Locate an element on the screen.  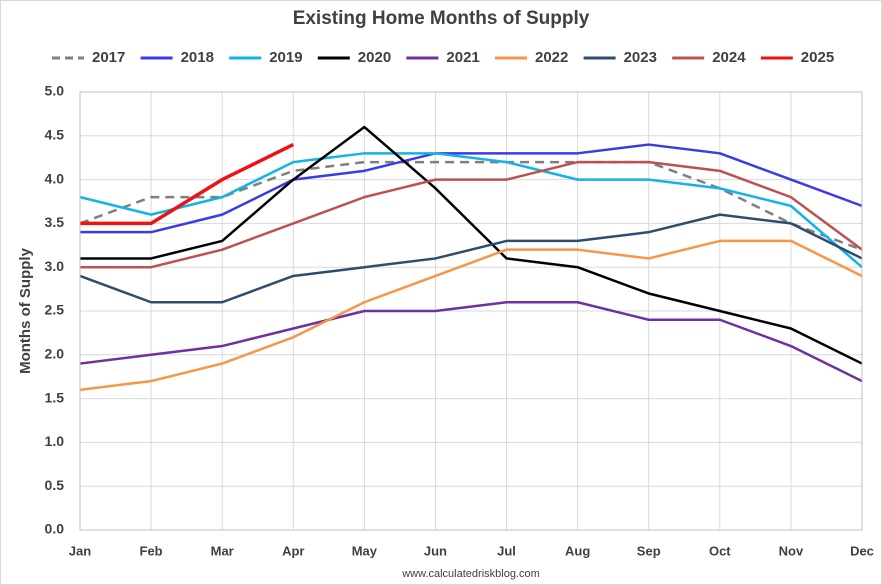
x-tick-label: Sep is located at coordinates (649, 550).